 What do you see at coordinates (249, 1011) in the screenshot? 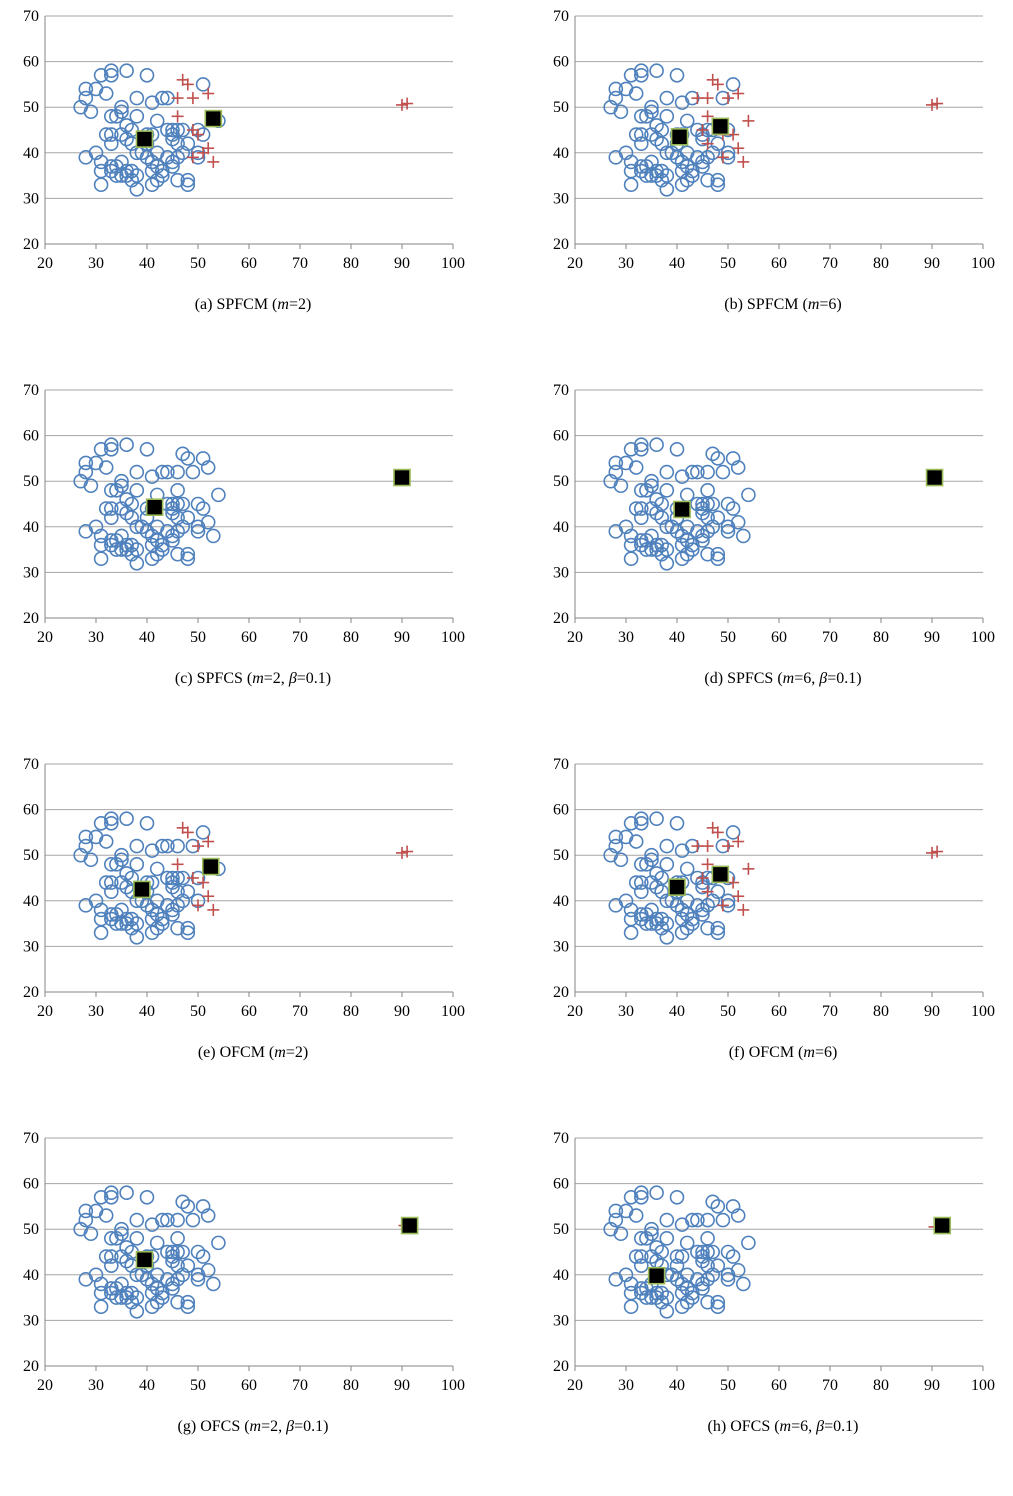
I see `x-tick-label: 60` at bounding box center [249, 1011].